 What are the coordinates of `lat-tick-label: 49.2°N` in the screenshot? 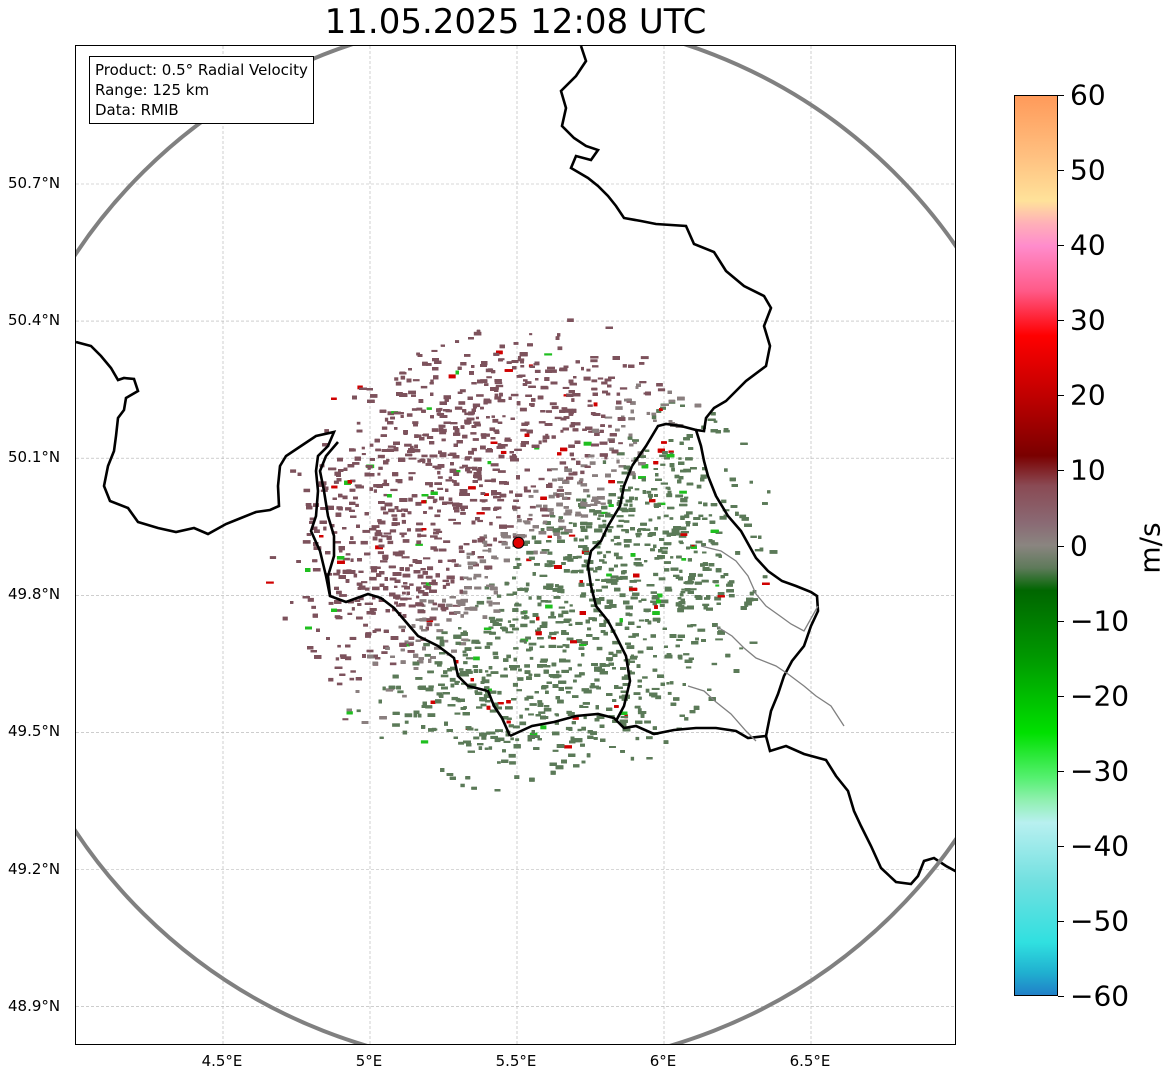 It's located at (34, 868).